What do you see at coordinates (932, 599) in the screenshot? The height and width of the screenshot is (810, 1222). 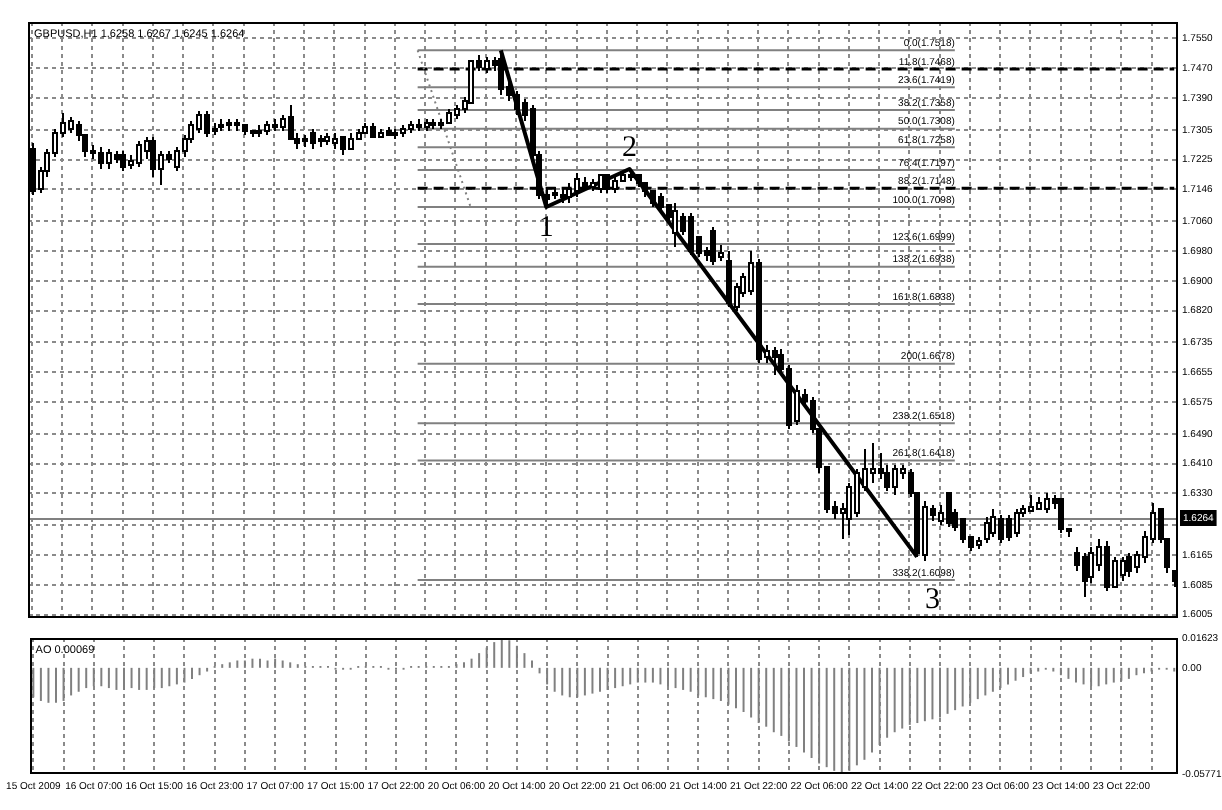 I see `annotation: 3` at bounding box center [932, 599].